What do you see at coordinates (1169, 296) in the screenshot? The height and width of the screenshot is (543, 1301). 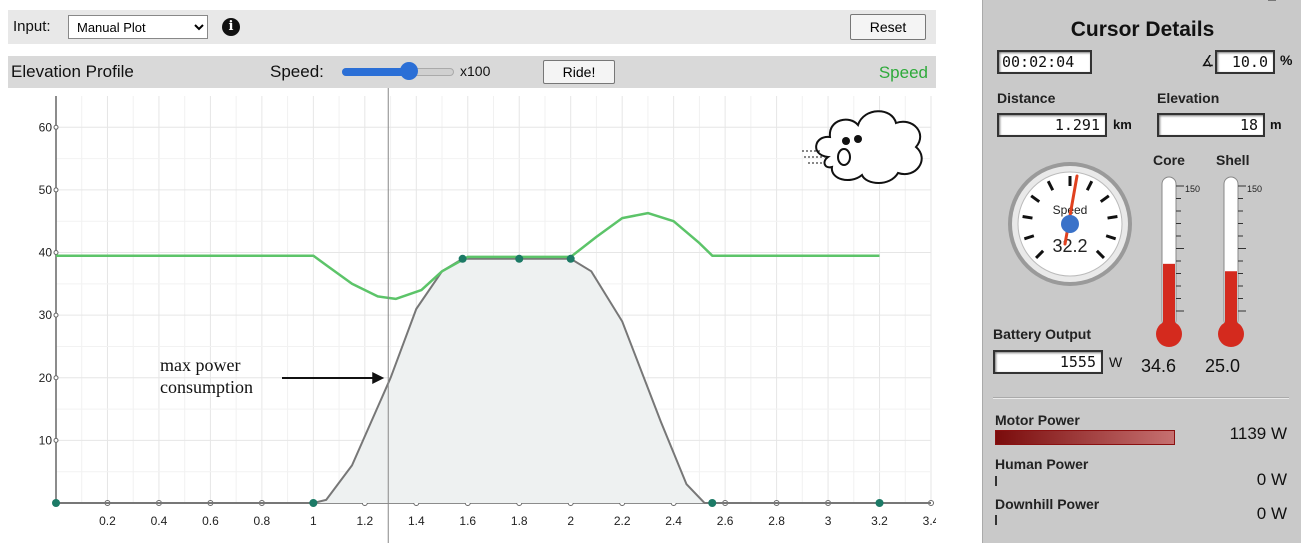 I see `core-thermometer-mercury` at bounding box center [1169, 296].